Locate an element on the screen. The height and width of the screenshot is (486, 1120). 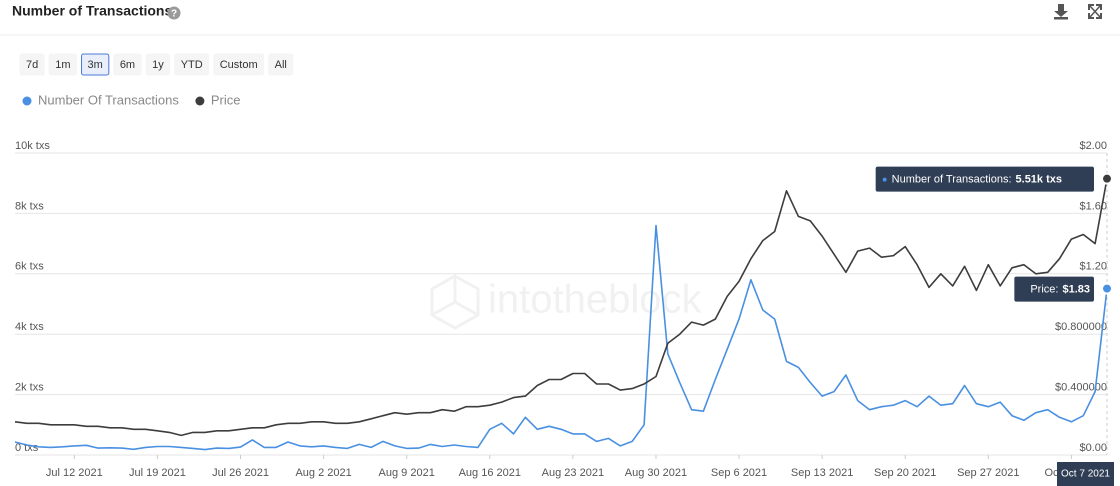
x-tick-label: Sep 6 2021 is located at coordinates (739, 473).